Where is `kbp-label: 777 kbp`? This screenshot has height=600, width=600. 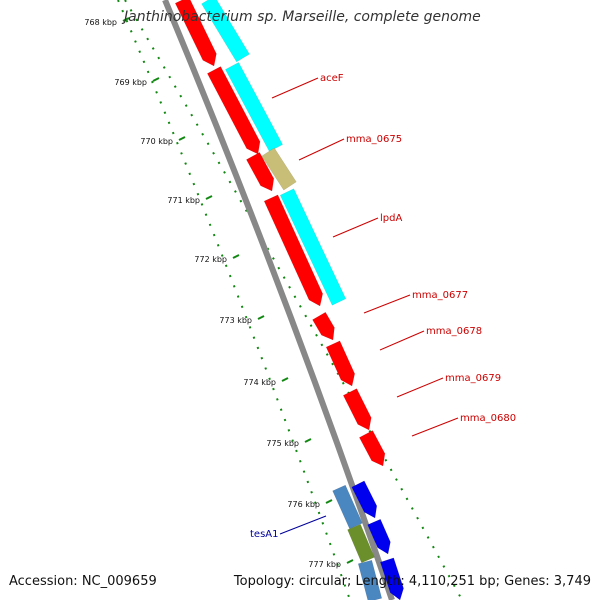
kbp-label: 777 kbp is located at coordinates (324, 564).